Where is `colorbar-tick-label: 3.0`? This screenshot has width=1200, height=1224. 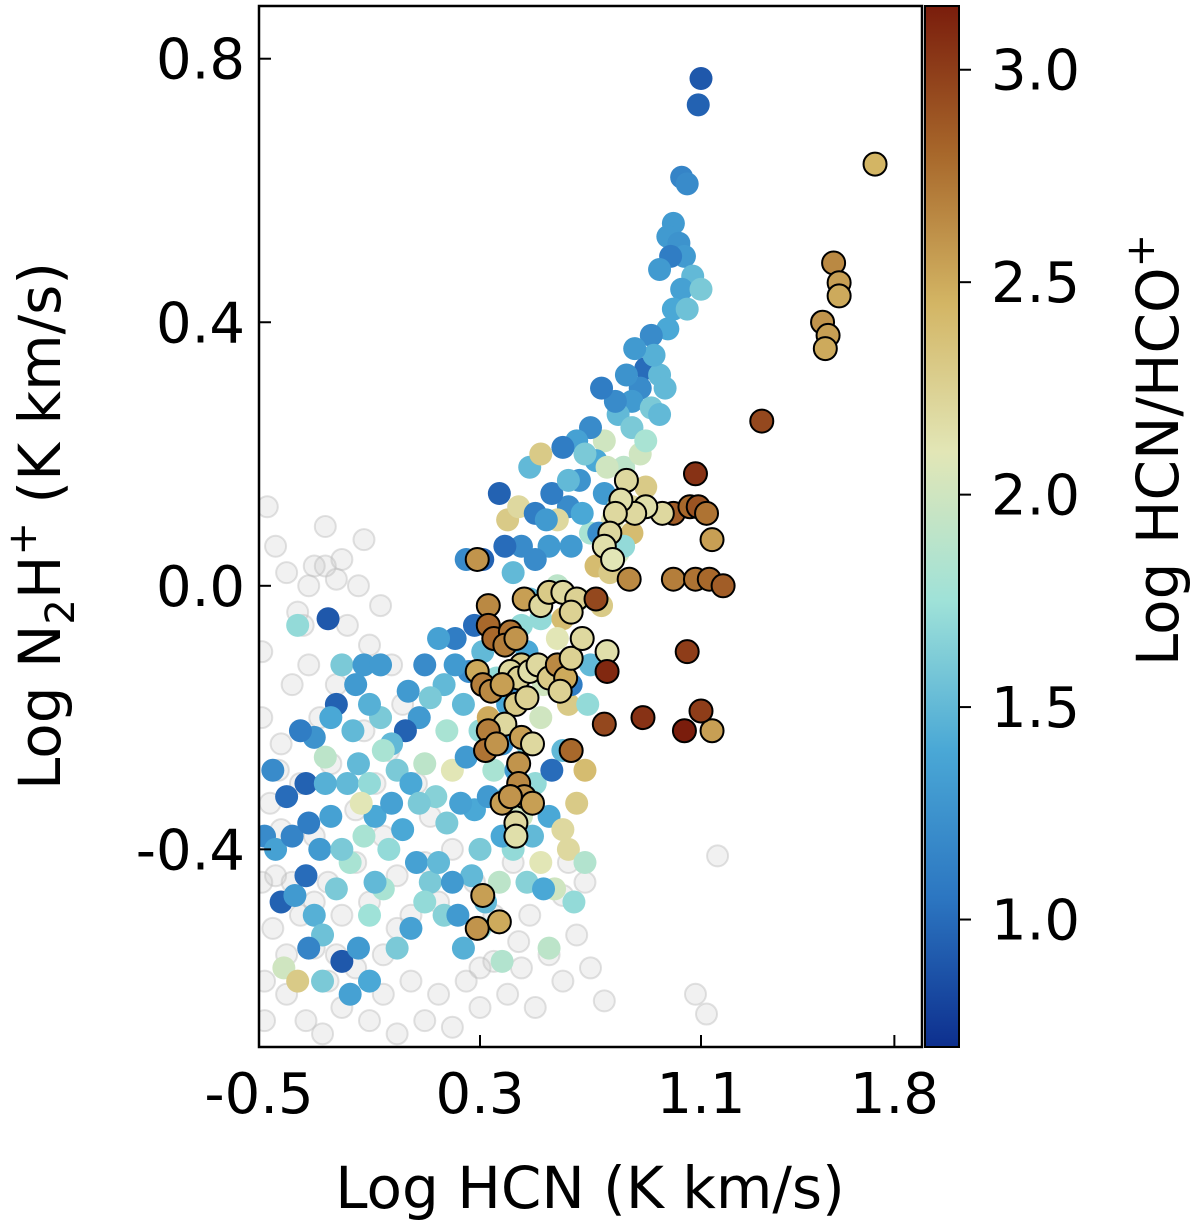 colorbar-tick-label: 3.0 is located at coordinates (1035, 71).